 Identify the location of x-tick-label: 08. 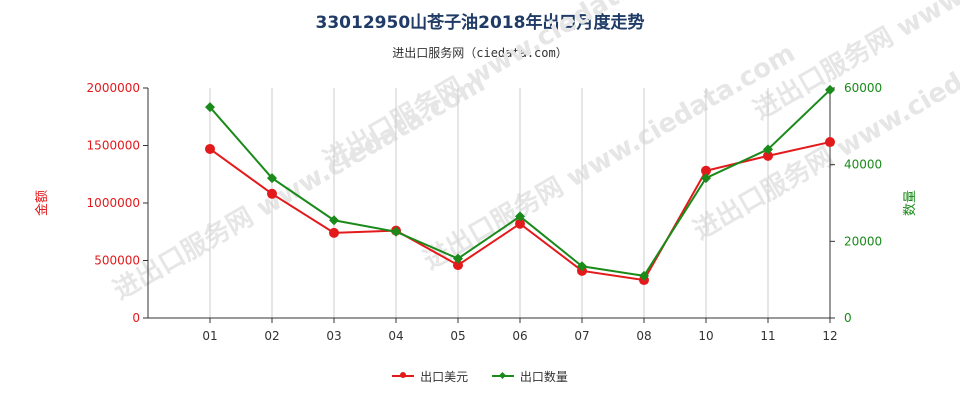
(643, 336).